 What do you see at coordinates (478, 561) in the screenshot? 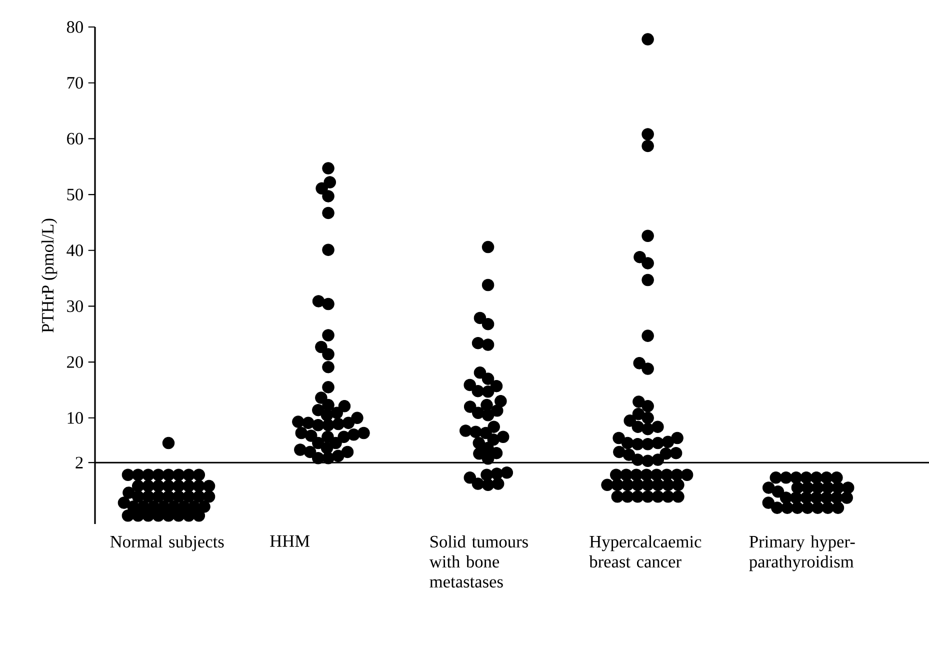
I see `x-tick-label: Solid tumours with bone metastases` at bounding box center [478, 561].